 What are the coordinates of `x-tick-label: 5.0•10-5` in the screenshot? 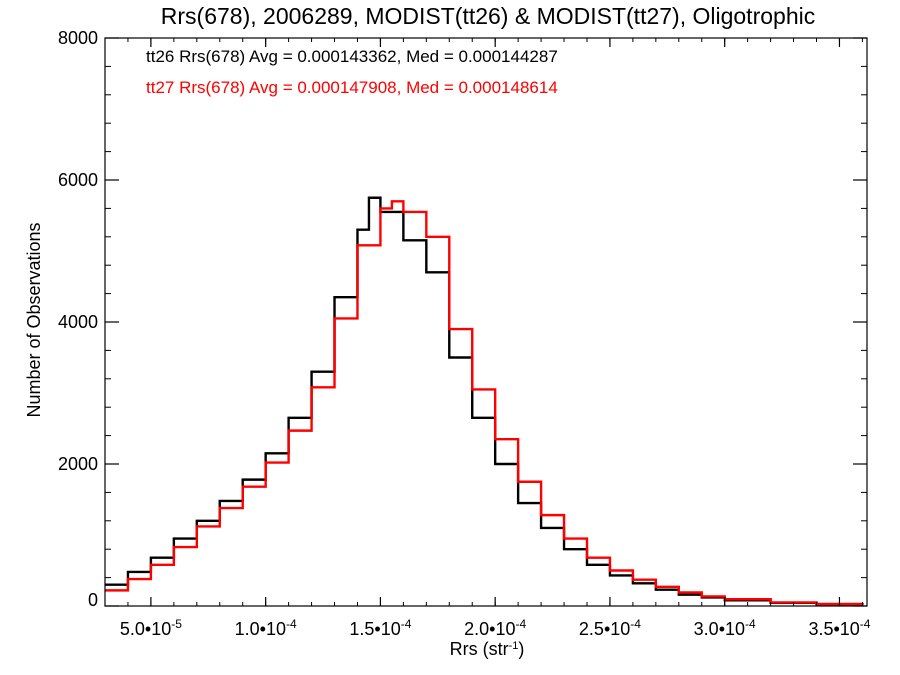 It's located at (151, 628).